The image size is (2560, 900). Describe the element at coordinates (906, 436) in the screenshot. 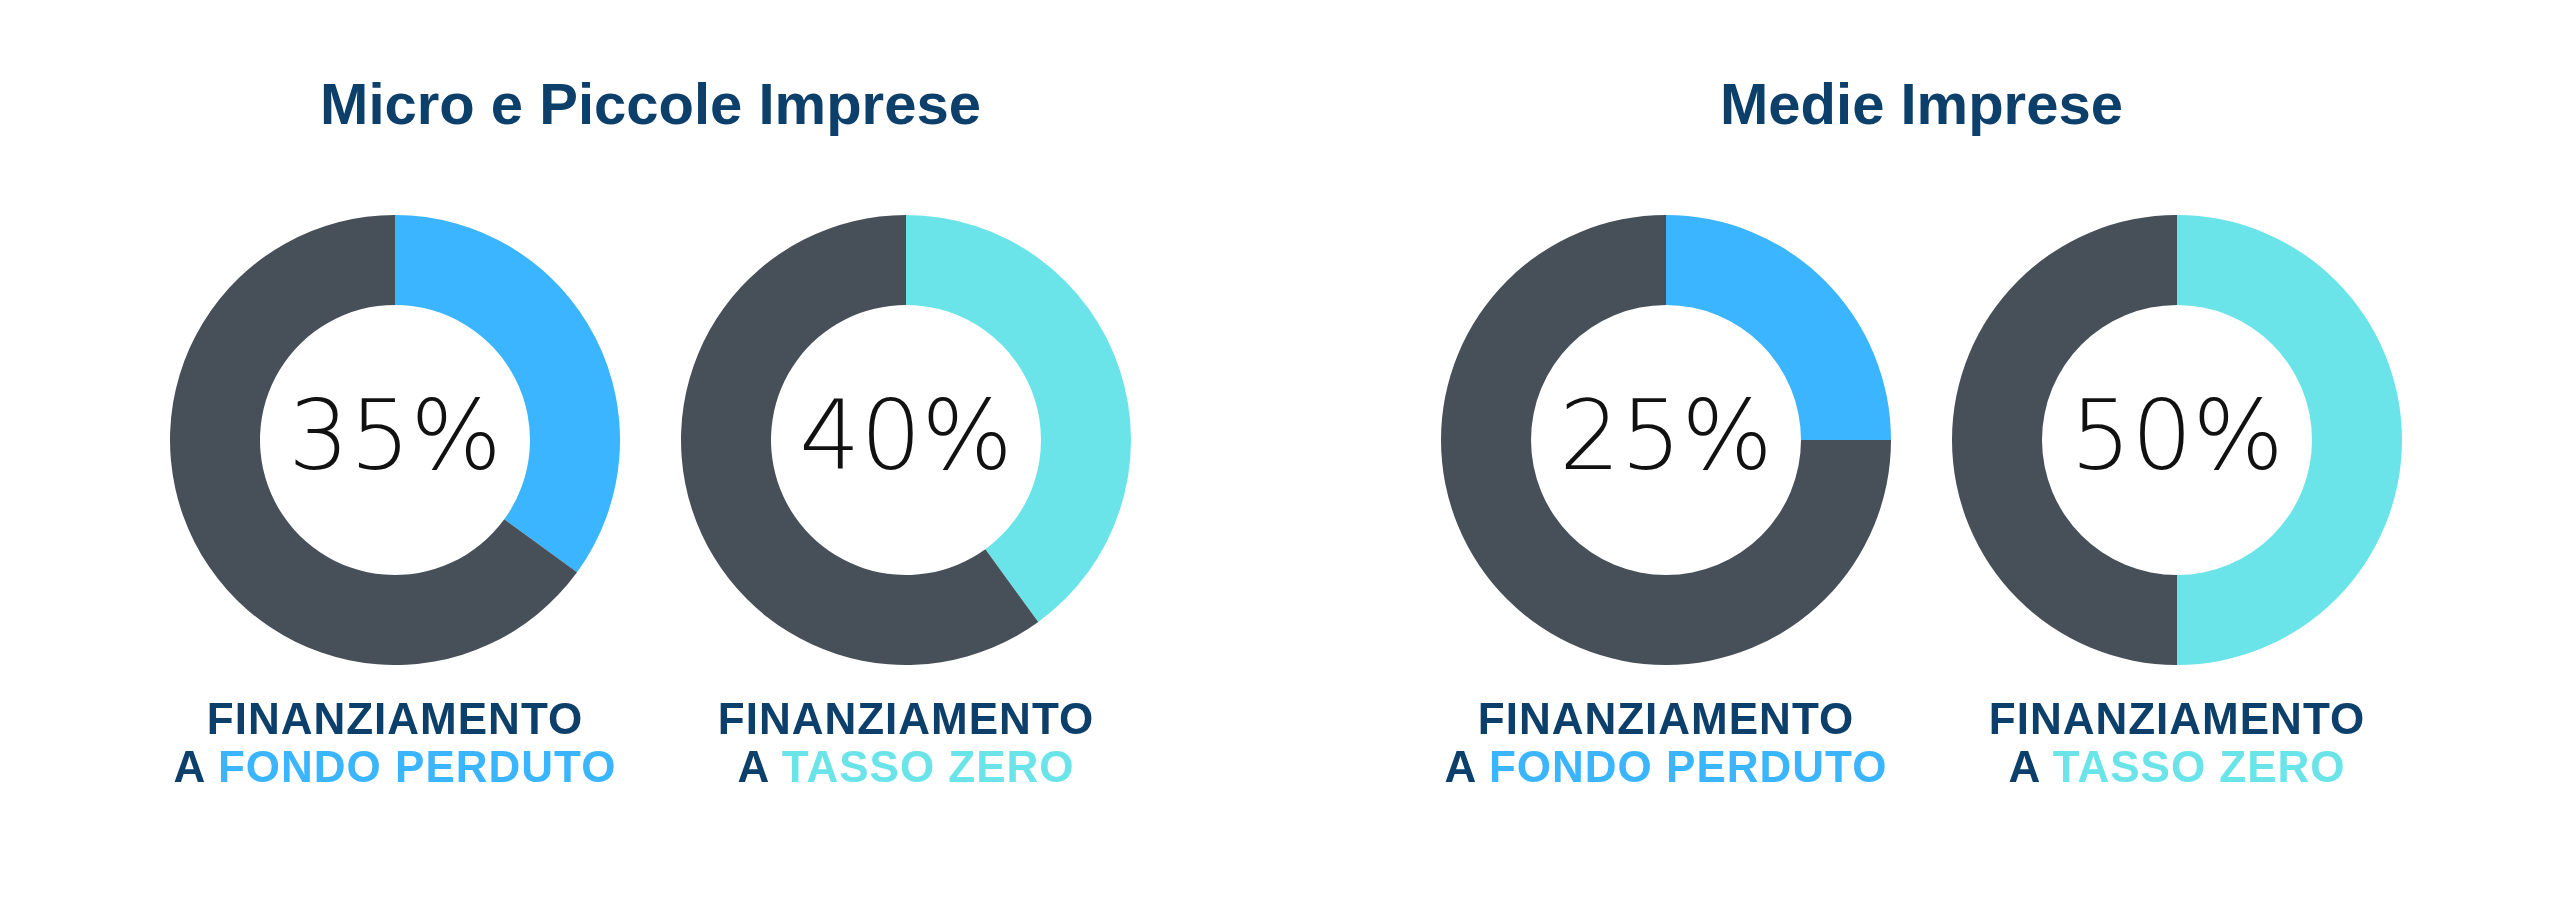

I see `data-label: 40%` at that location.